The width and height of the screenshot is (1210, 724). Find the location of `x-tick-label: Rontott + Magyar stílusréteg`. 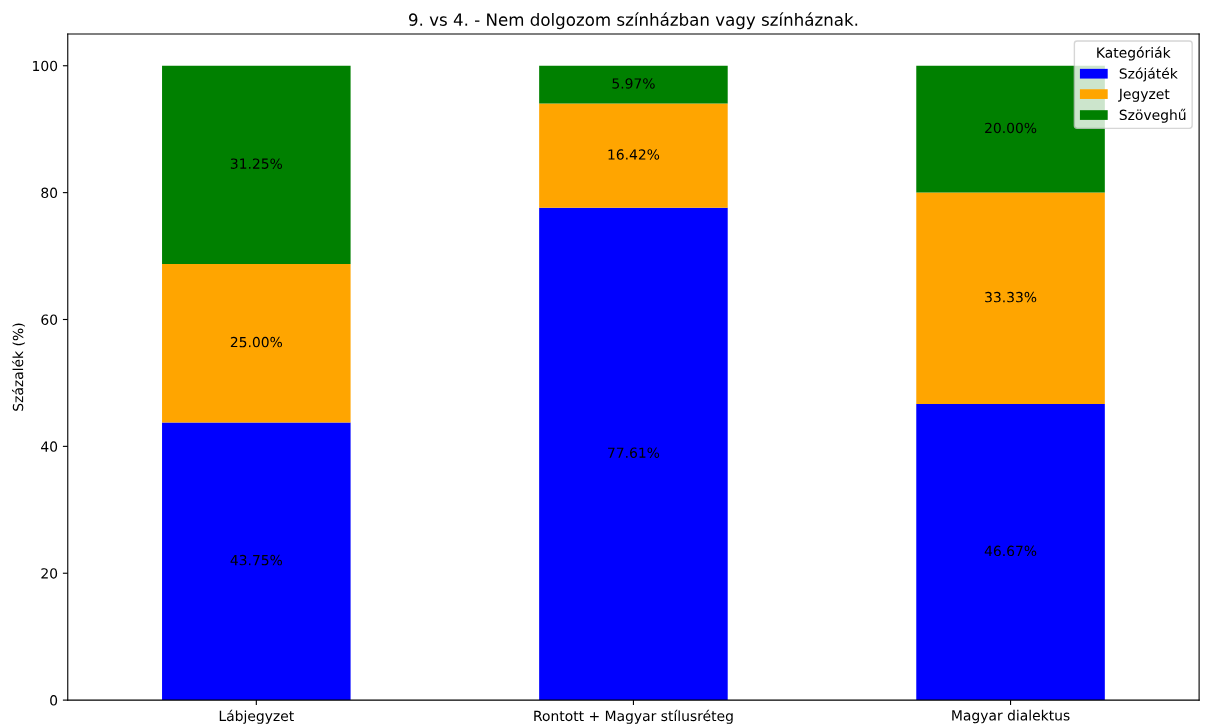

x-tick-label: Rontott + Magyar stílusréteg is located at coordinates (633, 716).